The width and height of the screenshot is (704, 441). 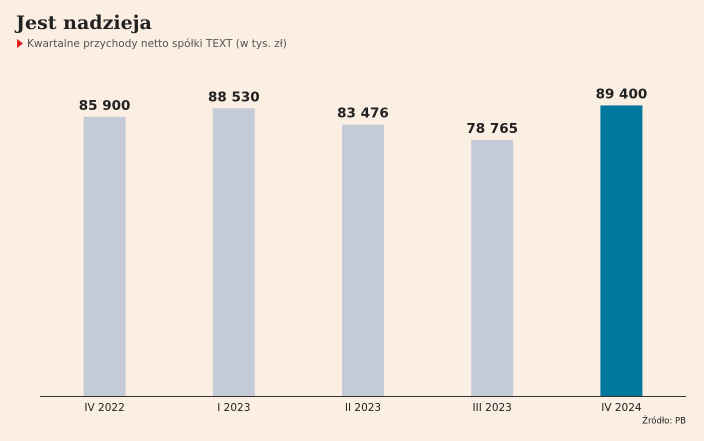 What do you see at coordinates (363, 114) in the screenshot?
I see `value-label: 83 476` at bounding box center [363, 114].